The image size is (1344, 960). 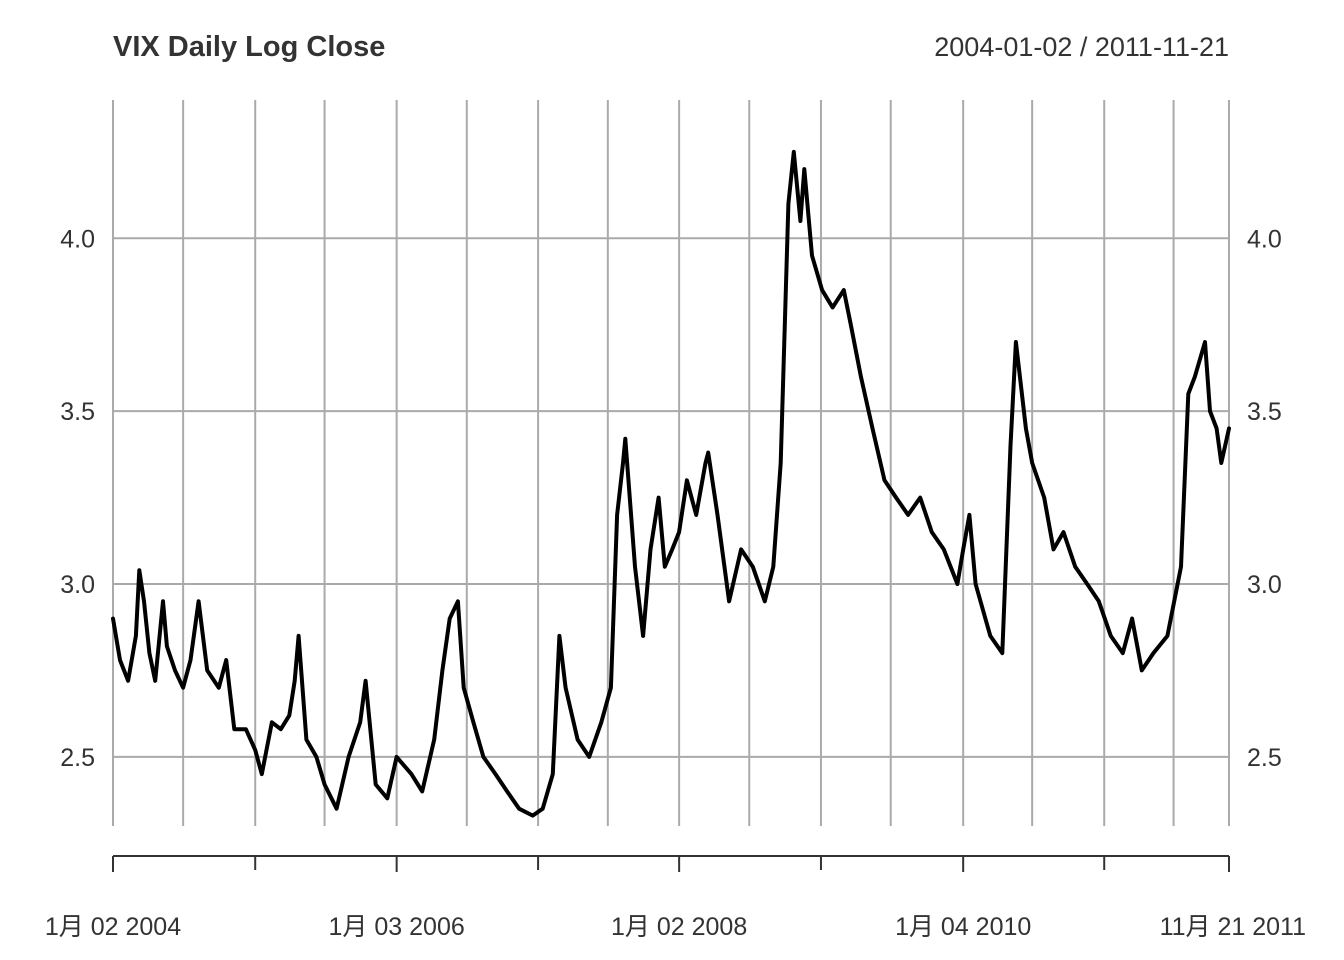 I want to click on x-tick-label: 1月 03 2006, so click(x=397, y=927).